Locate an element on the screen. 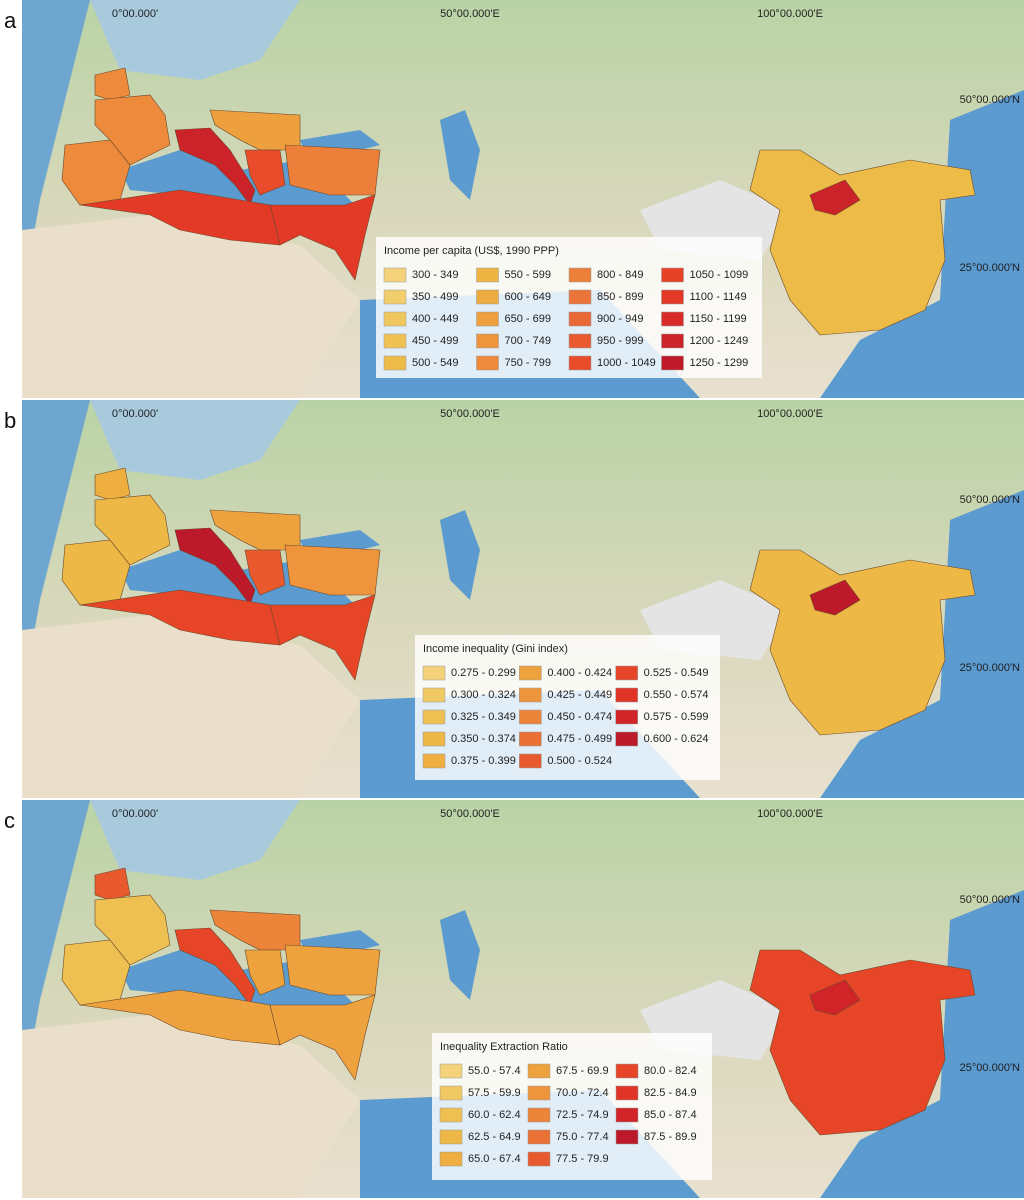 Image resolution: width=1024 pixels, height=1200 pixels. region-greece is located at coordinates (265, 972).